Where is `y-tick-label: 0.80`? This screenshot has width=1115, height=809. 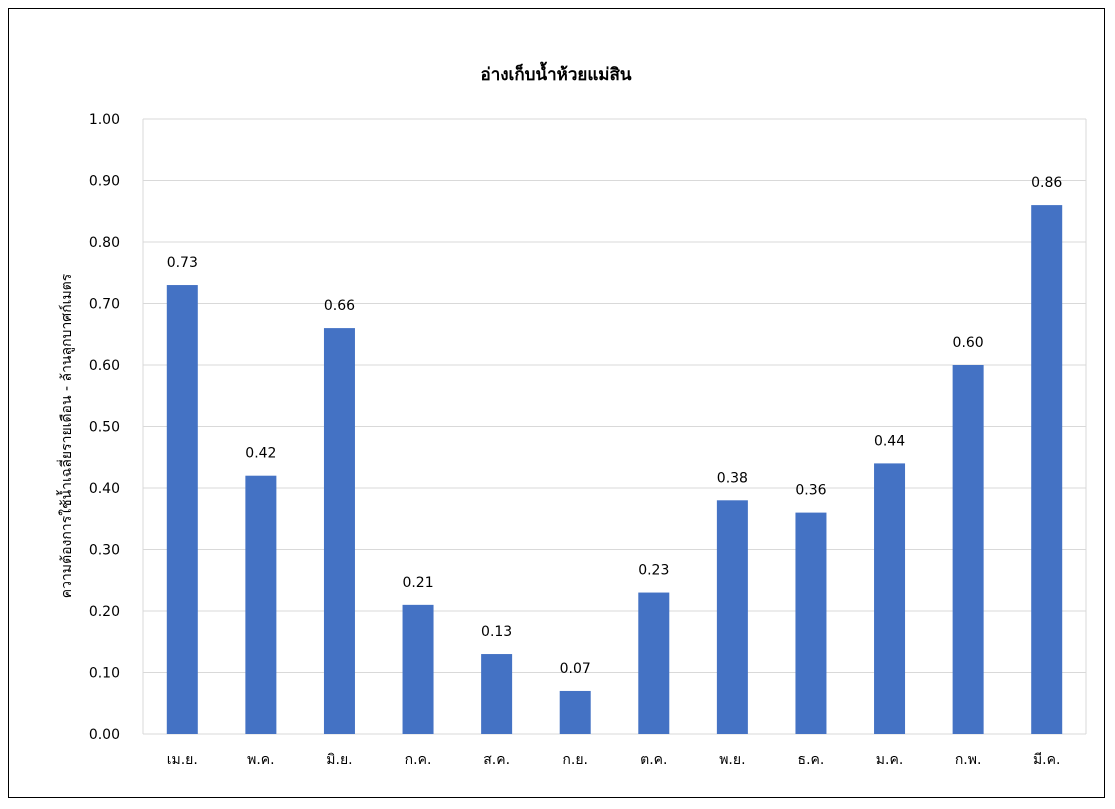 y-tick-label: 0.80 is located at coordinates (104, 243).